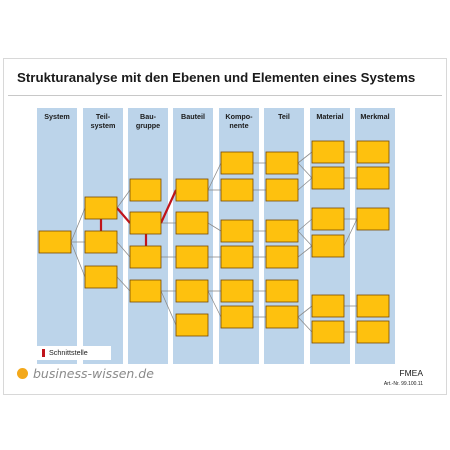 This screenshot has height=450, width=450. Describe the element at coordinates (239, 116) in the screenshot. I see `column-header-line: Kompo-` at that location.